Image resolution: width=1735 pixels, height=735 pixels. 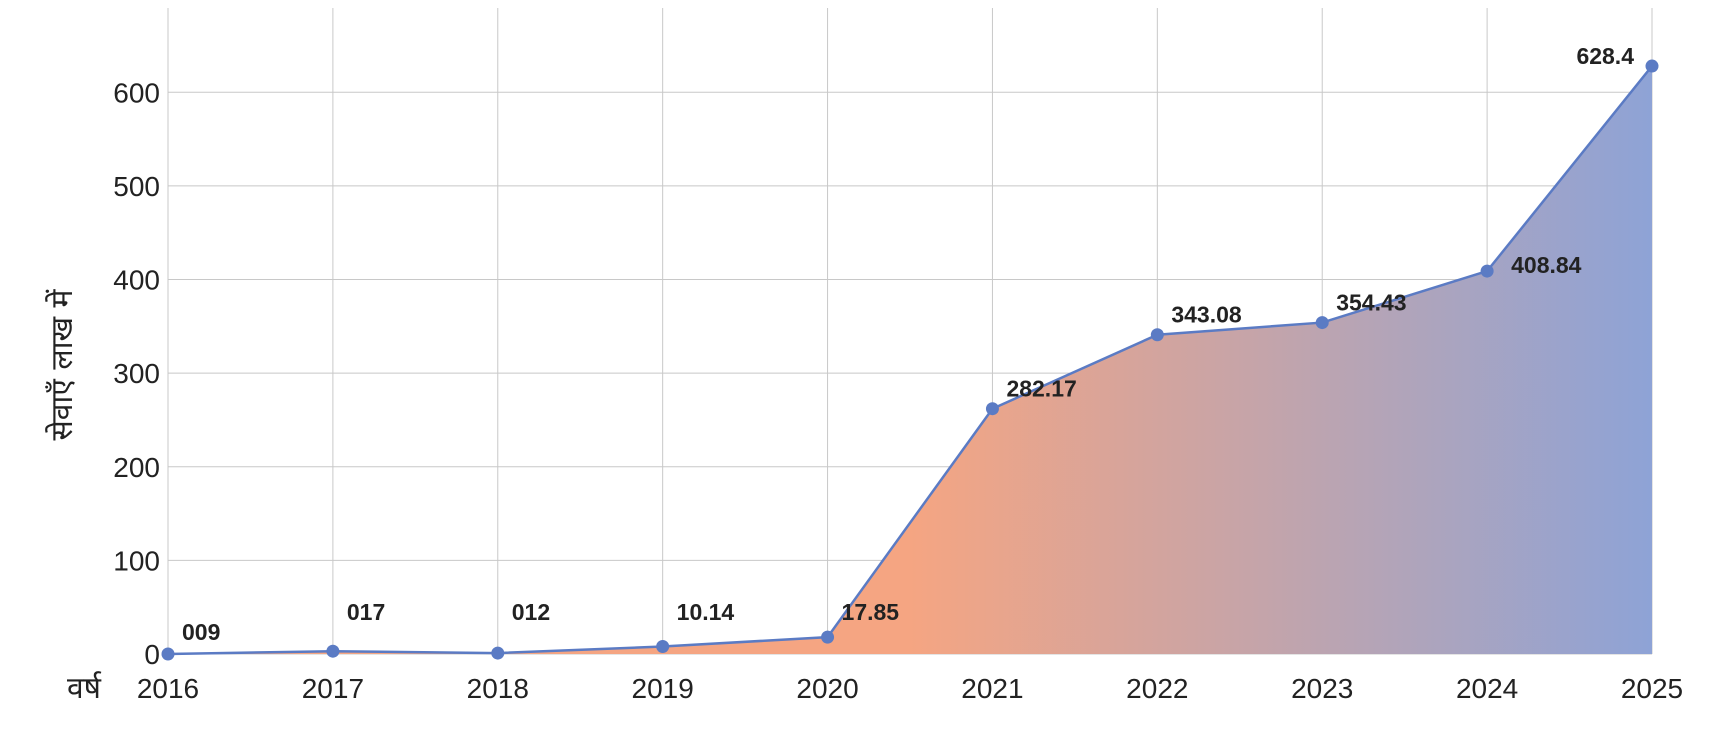 What do you see at coordinates (168, 688) in the screenshot?
I see `x-tick-label: 2016` at bounding box center [168, 688].